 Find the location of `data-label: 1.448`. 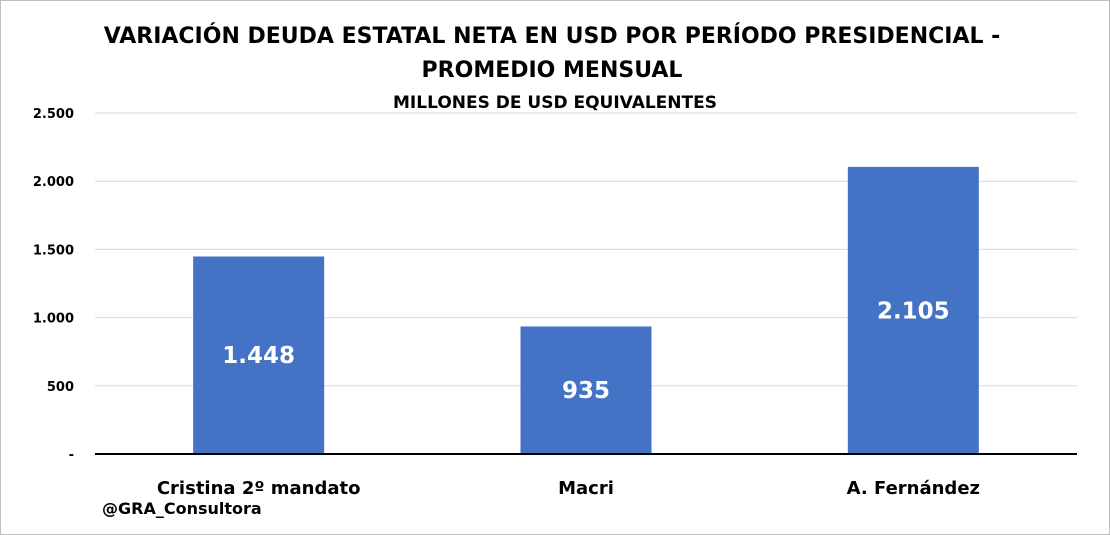

data-label: 1.448 is located at coordinates (258, 356).